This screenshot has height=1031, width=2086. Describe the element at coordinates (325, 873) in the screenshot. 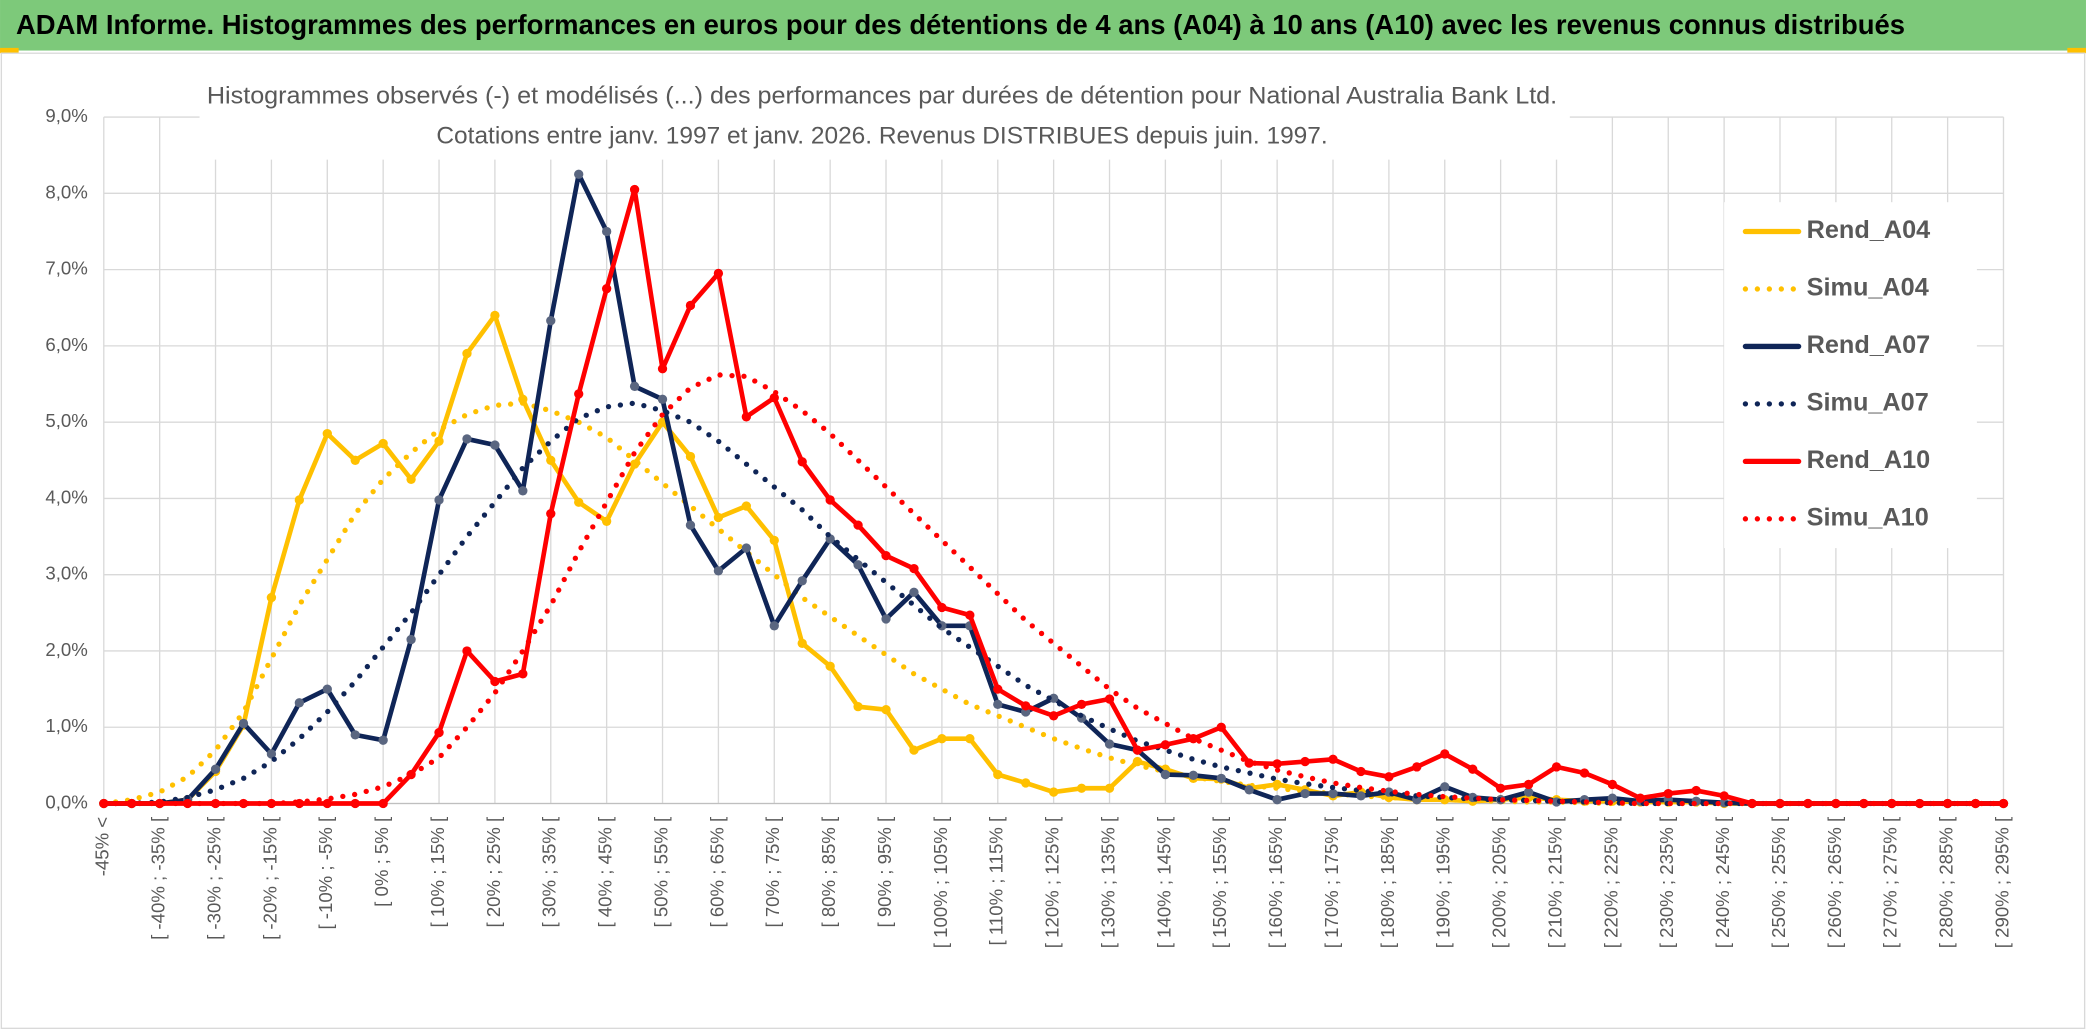

I see `x-tick-label: [ -10% ; -5% [` at that location.